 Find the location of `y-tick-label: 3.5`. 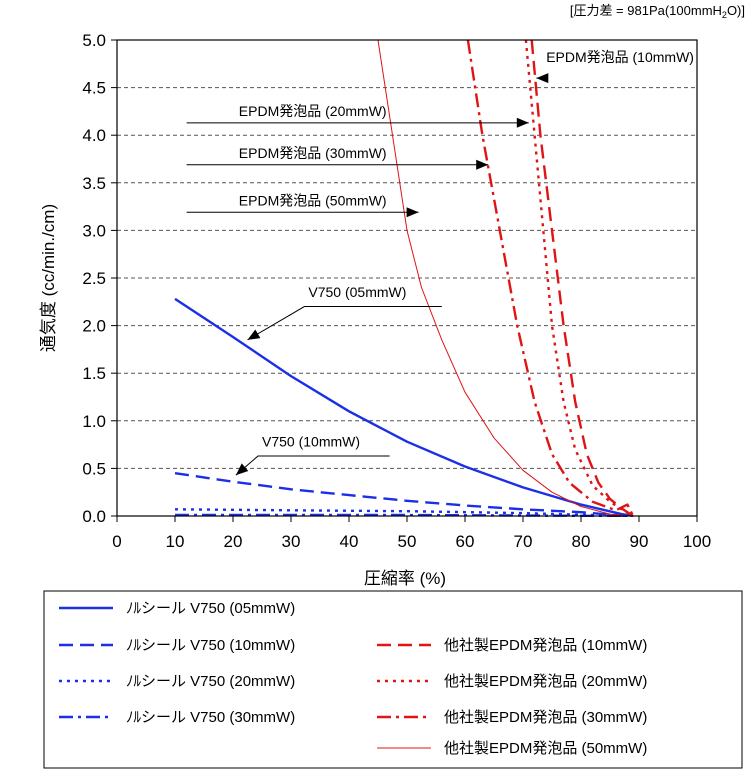

y-tick-label: 3.5 is located at coordinates (94, 183).